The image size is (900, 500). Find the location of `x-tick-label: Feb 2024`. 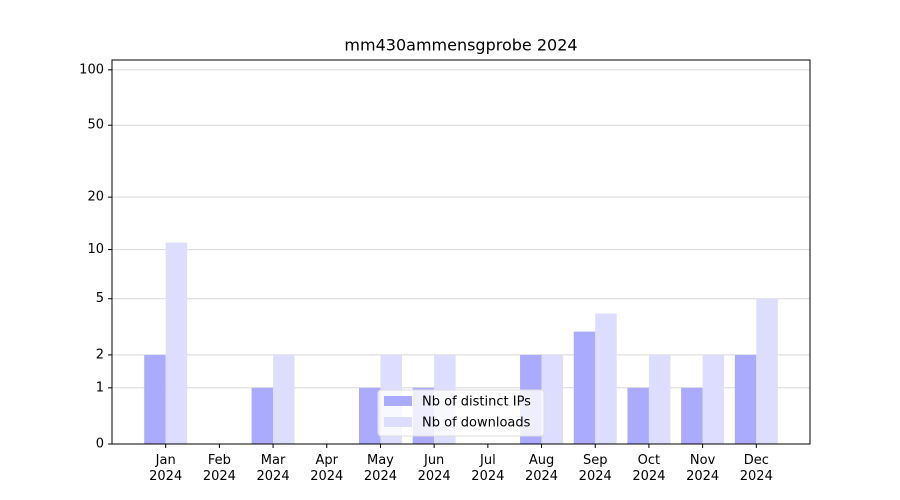

x-tick-label: Feb 2024 is located at coordinates (219, 468).